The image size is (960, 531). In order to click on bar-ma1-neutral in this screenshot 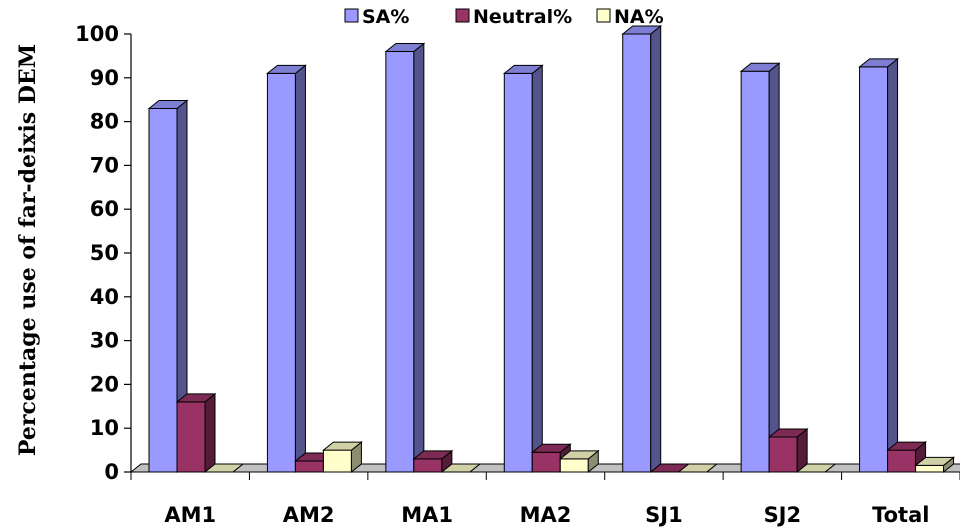, I will do `click(433, 461)`.